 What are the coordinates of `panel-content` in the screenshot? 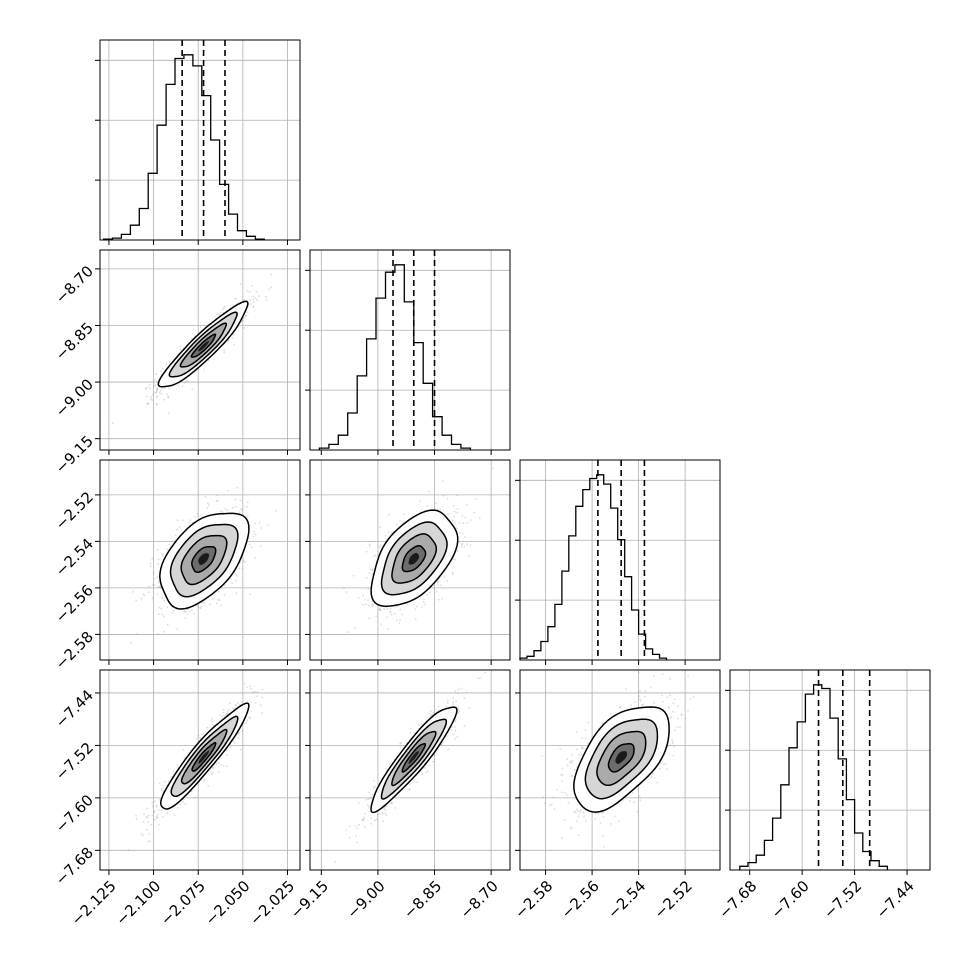 It's located at (195, 766).